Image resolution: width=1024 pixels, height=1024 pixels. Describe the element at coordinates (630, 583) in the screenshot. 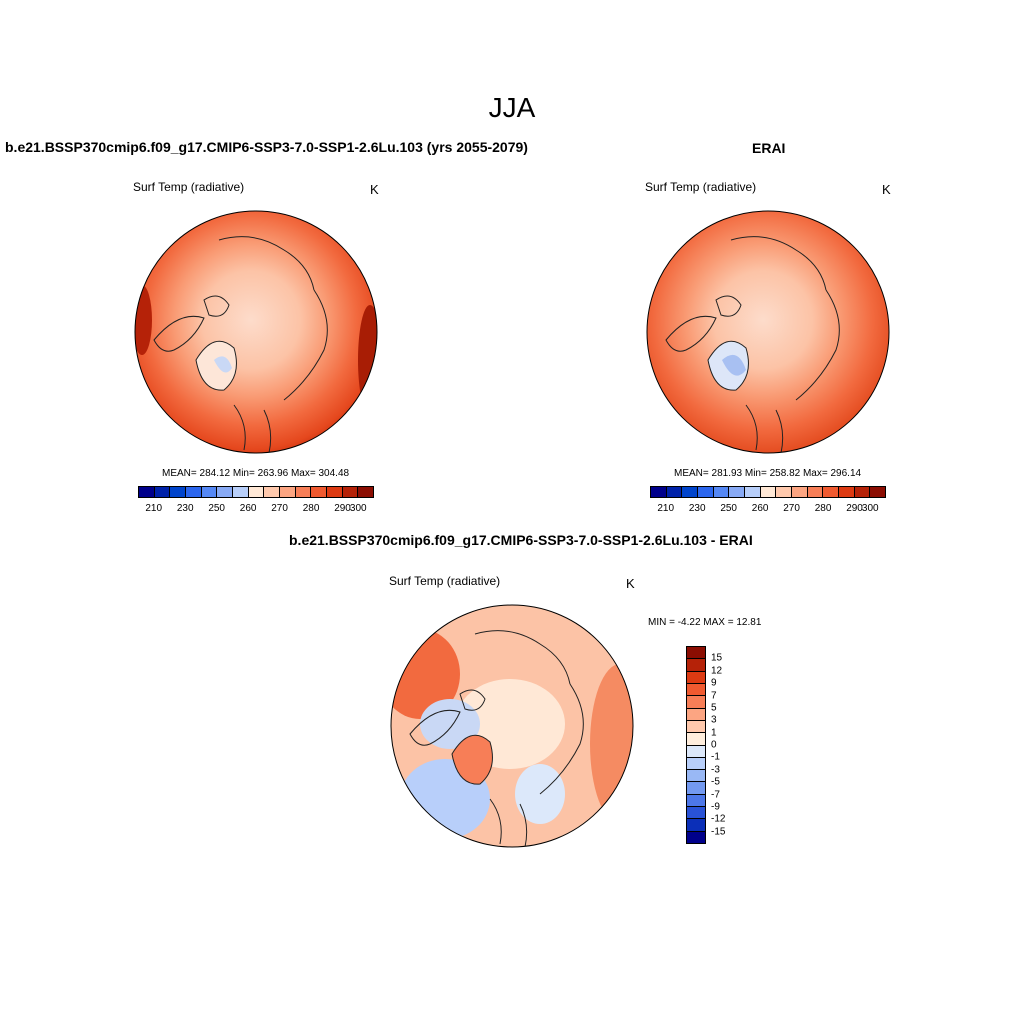

I see `diff-units-label: K` at that location.